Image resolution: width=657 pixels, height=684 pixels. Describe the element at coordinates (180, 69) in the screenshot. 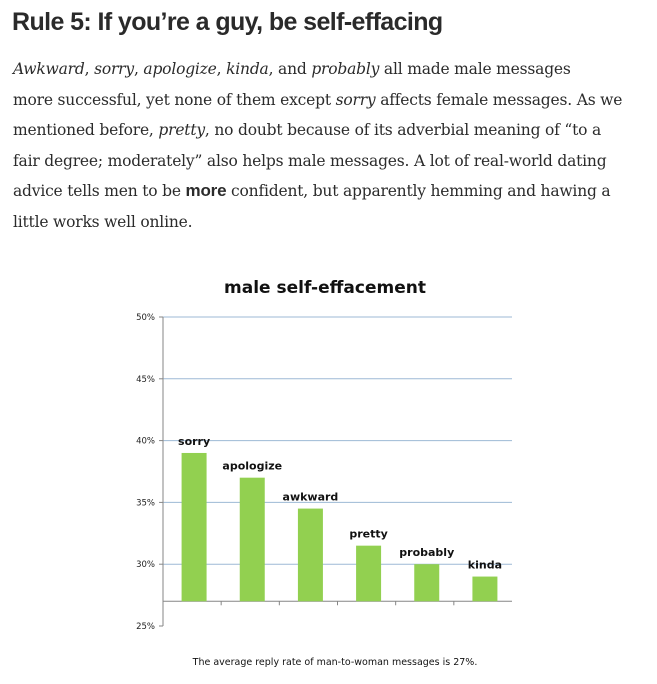

I see `italic-term: apologize` at that location.